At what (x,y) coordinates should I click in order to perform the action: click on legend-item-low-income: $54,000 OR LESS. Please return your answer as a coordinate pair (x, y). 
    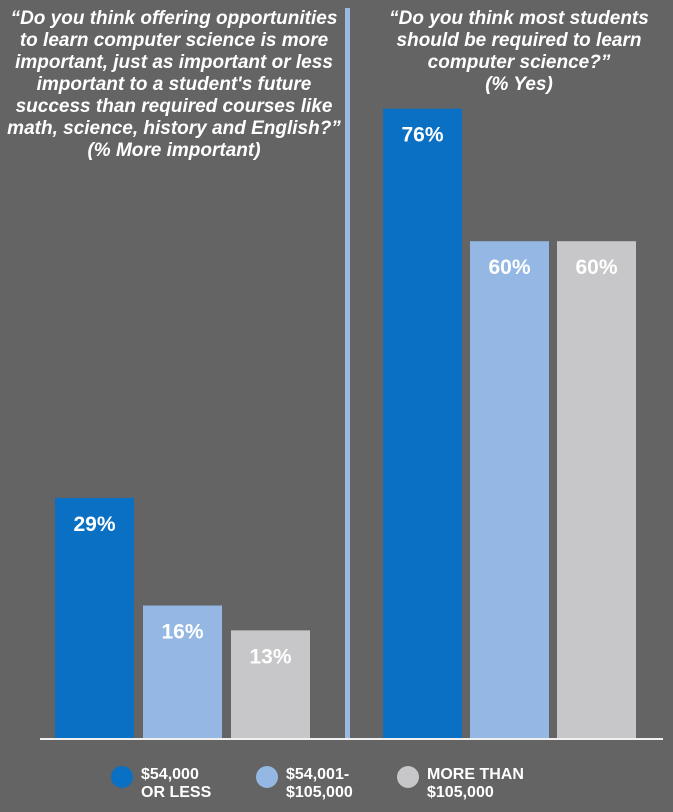
    Looking at the image, I should click on (186, 784).